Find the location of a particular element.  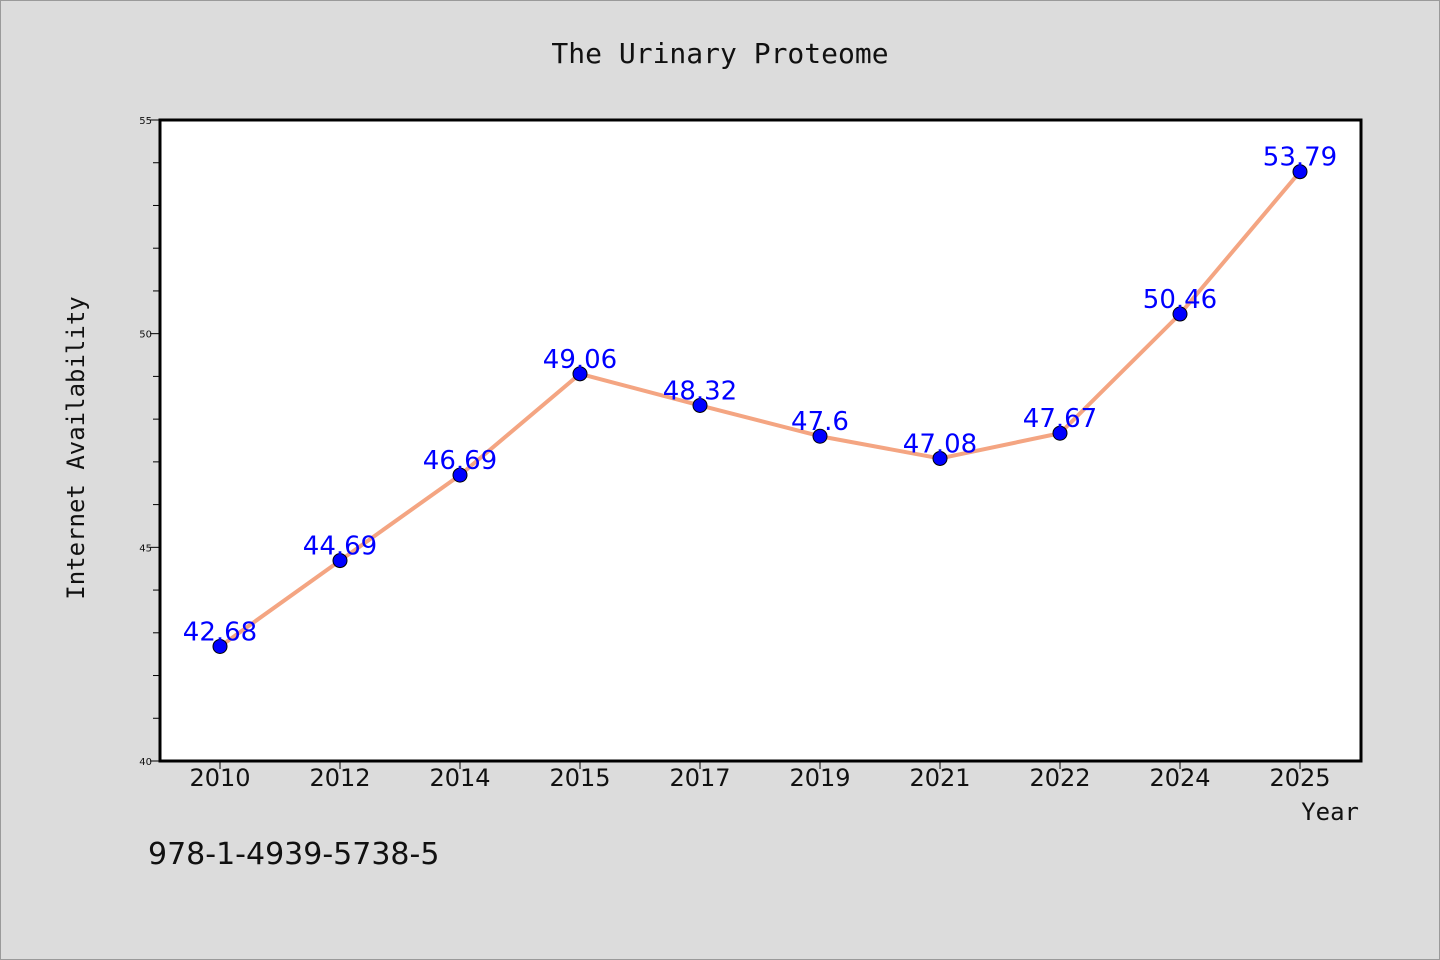

x-tick-label: 2024 is located at coordinates (1179, 778).